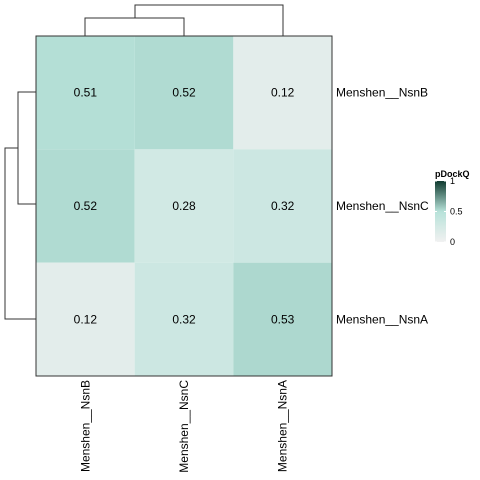 Image resolution: width=480 pixels, height=480 pixels. Describe the element at coordinates (85, 426) in the screenshot. I see `column-label: Menshen__NsnB` at that location.